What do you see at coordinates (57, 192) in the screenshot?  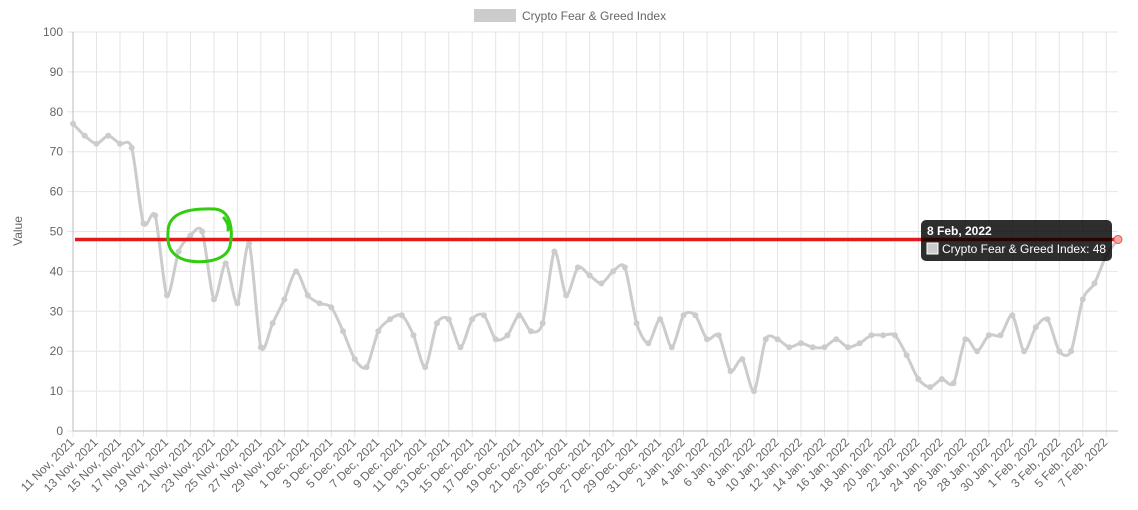 I see `y-tick-label: 60` at bounding box center [57, 192].